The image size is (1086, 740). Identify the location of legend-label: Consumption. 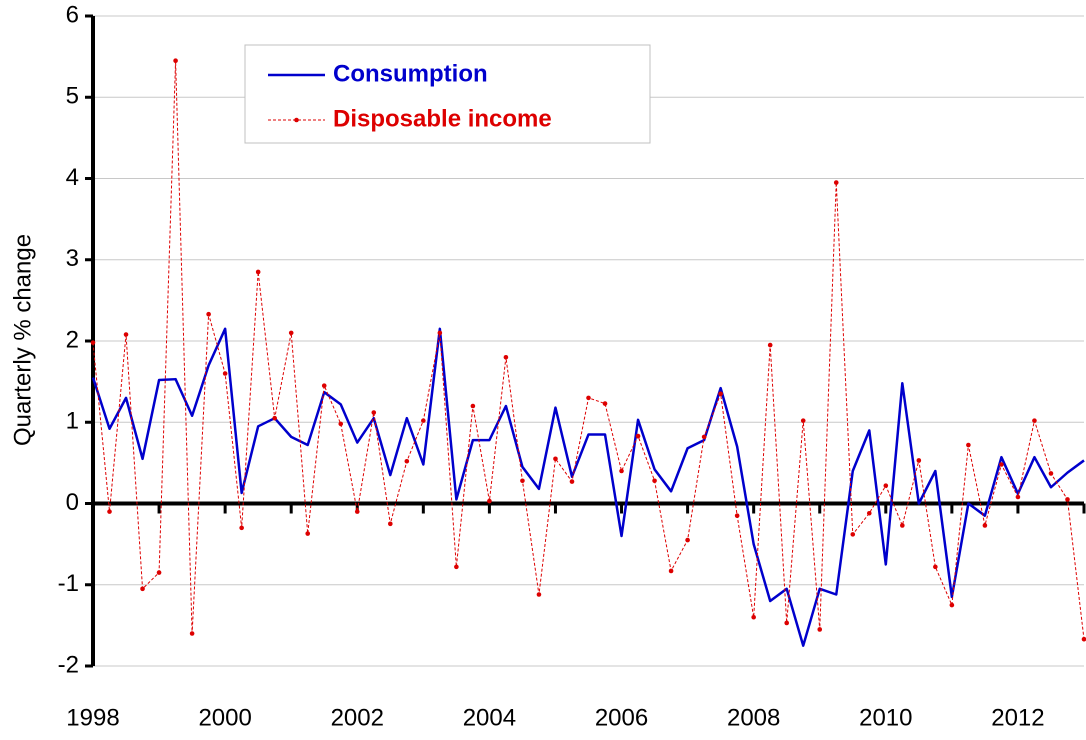
(410, 73).